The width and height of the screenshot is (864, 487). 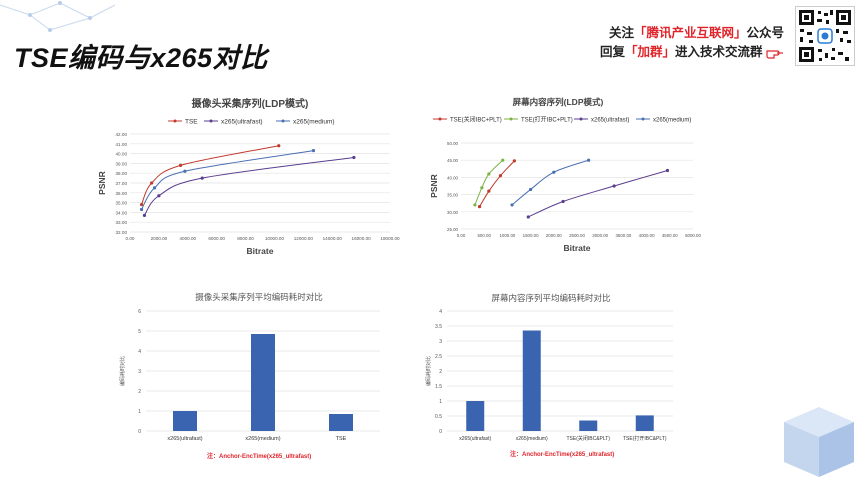 What do you see at coordinates (259, 297) in the screenshot?
I see `chart-title: 摄像头采集序列平均编码耗时对比` at bounding box center [259, 297].